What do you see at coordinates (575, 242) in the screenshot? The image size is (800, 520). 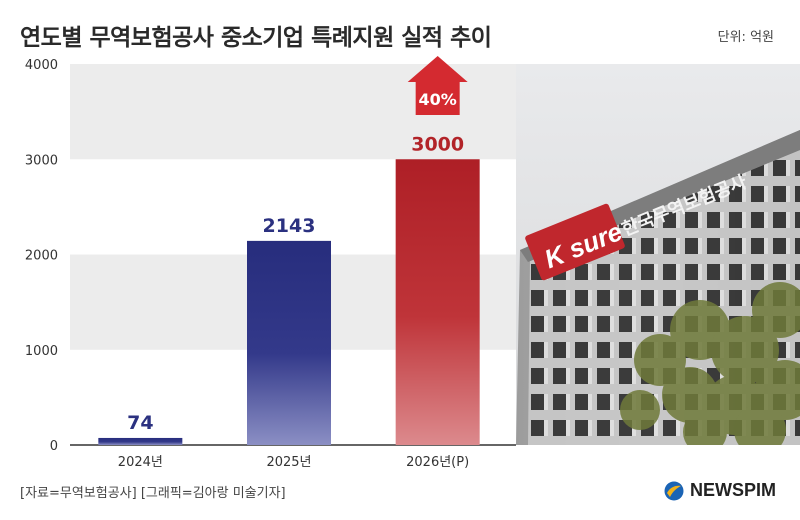 I see `ksure-logo-plate` at bounding box center [575, 242].